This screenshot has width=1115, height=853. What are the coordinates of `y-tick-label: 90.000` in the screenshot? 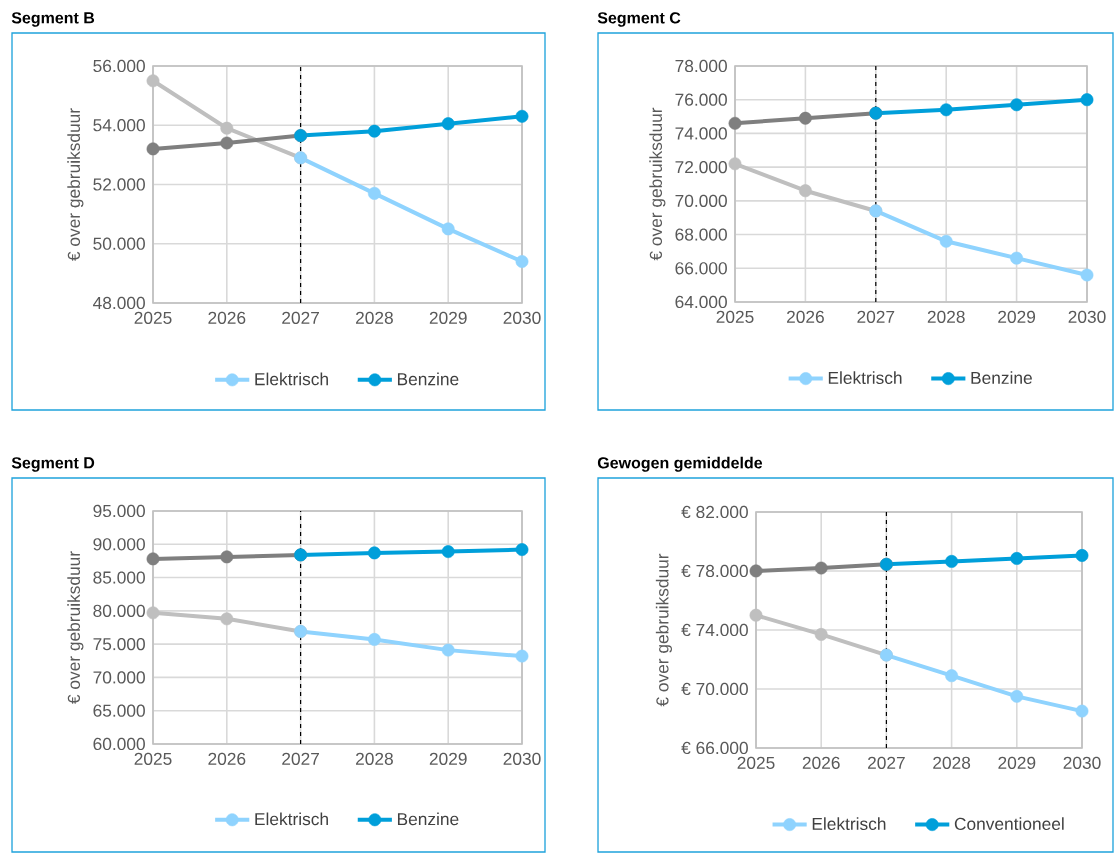 It's located at (119, 544).